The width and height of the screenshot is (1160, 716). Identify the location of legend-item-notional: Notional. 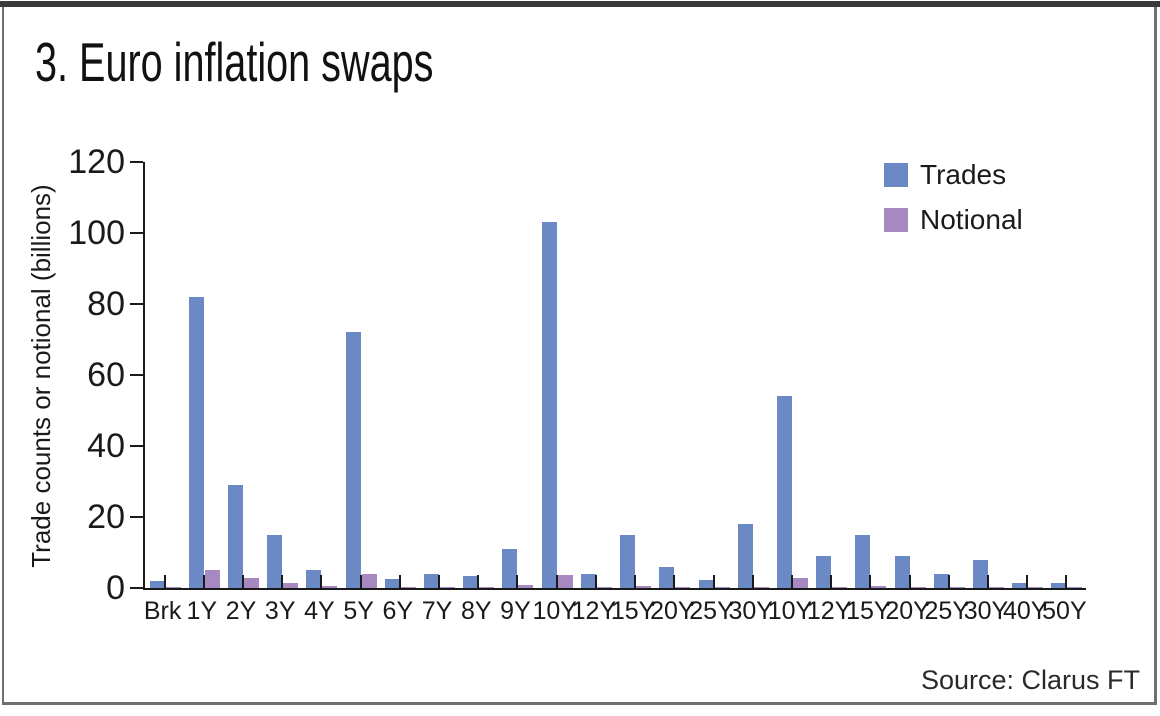
(953, 219).